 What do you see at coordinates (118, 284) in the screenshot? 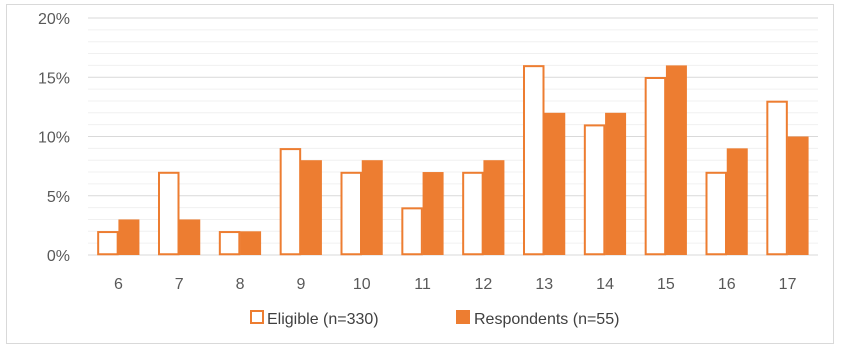
I see `x-tick-label: 6` at bounding box center [118, 284].